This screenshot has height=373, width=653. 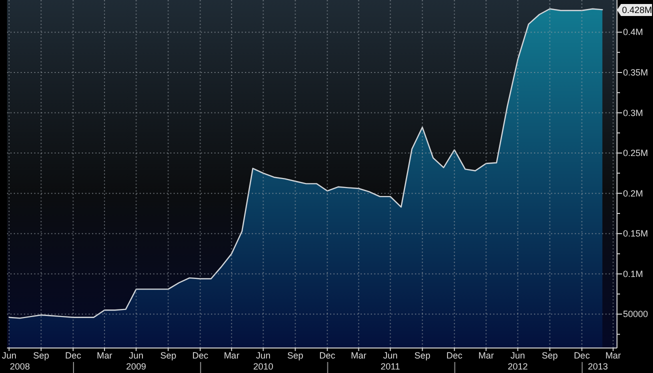 What do you see at coordinates (518, 367) in the screenshot?
I see `x2-tick-label: 2012` at bounding box center [518, 367].